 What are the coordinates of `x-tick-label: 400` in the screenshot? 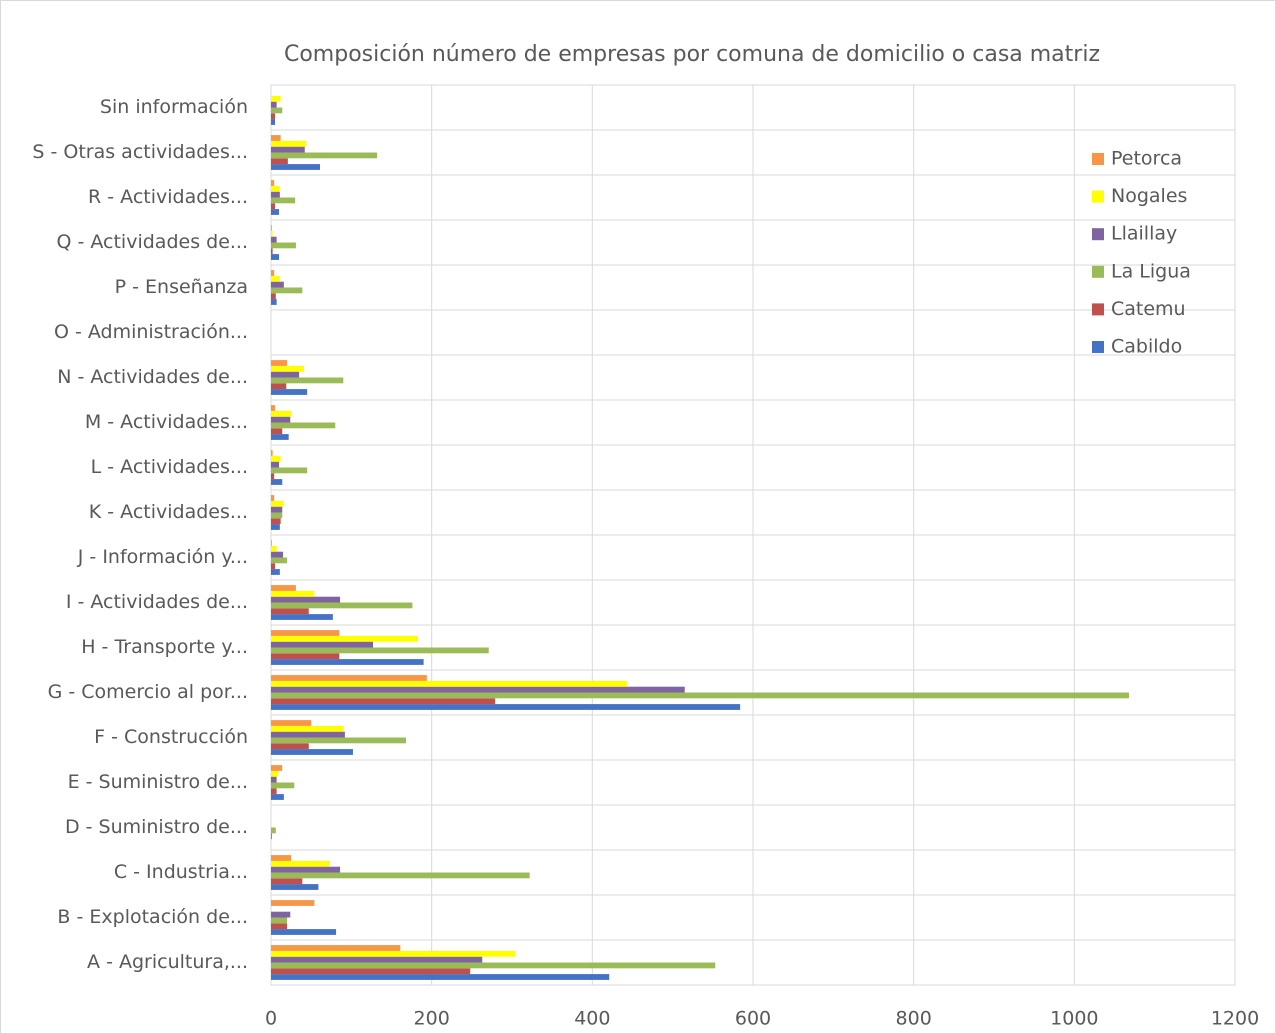 It's located at (592, 1019).